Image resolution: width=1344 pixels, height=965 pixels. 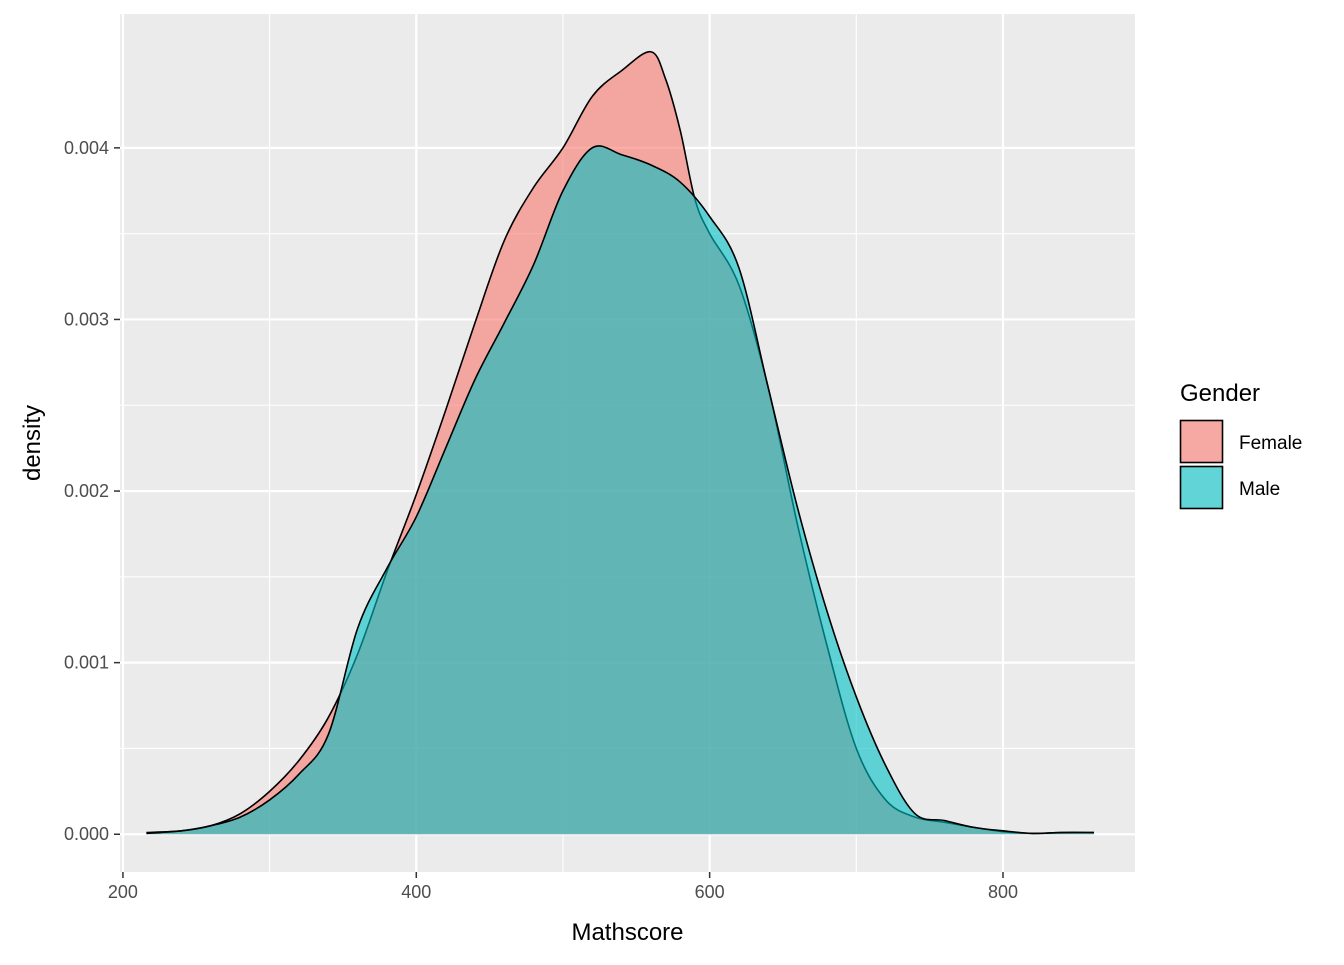 I want to click on y-tick-label: 0.001, so click(x=86, y=663).